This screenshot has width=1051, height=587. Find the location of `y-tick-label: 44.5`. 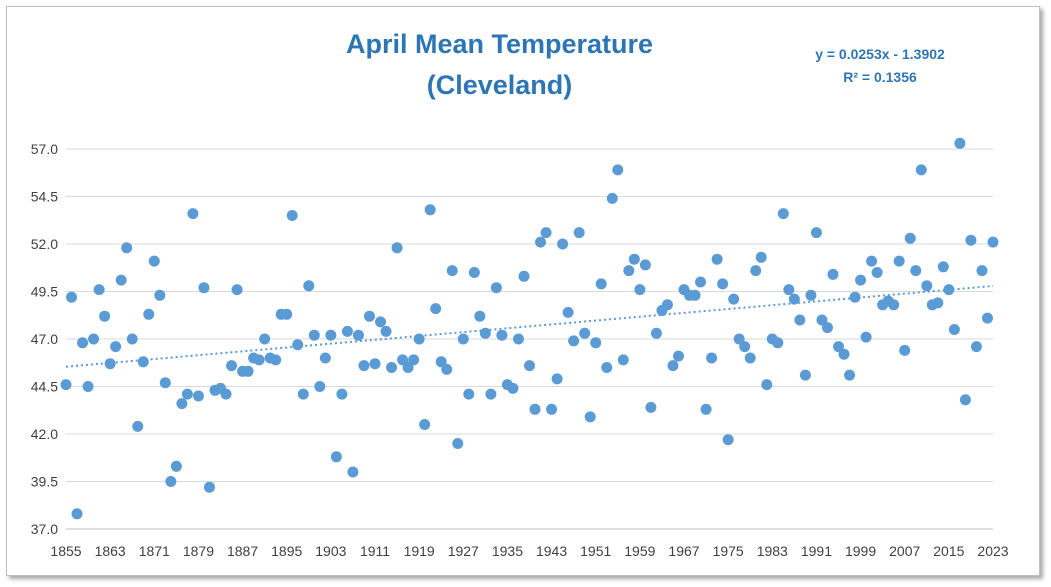

y-tick-label: 44.5 is located at coordinates (44, 387).